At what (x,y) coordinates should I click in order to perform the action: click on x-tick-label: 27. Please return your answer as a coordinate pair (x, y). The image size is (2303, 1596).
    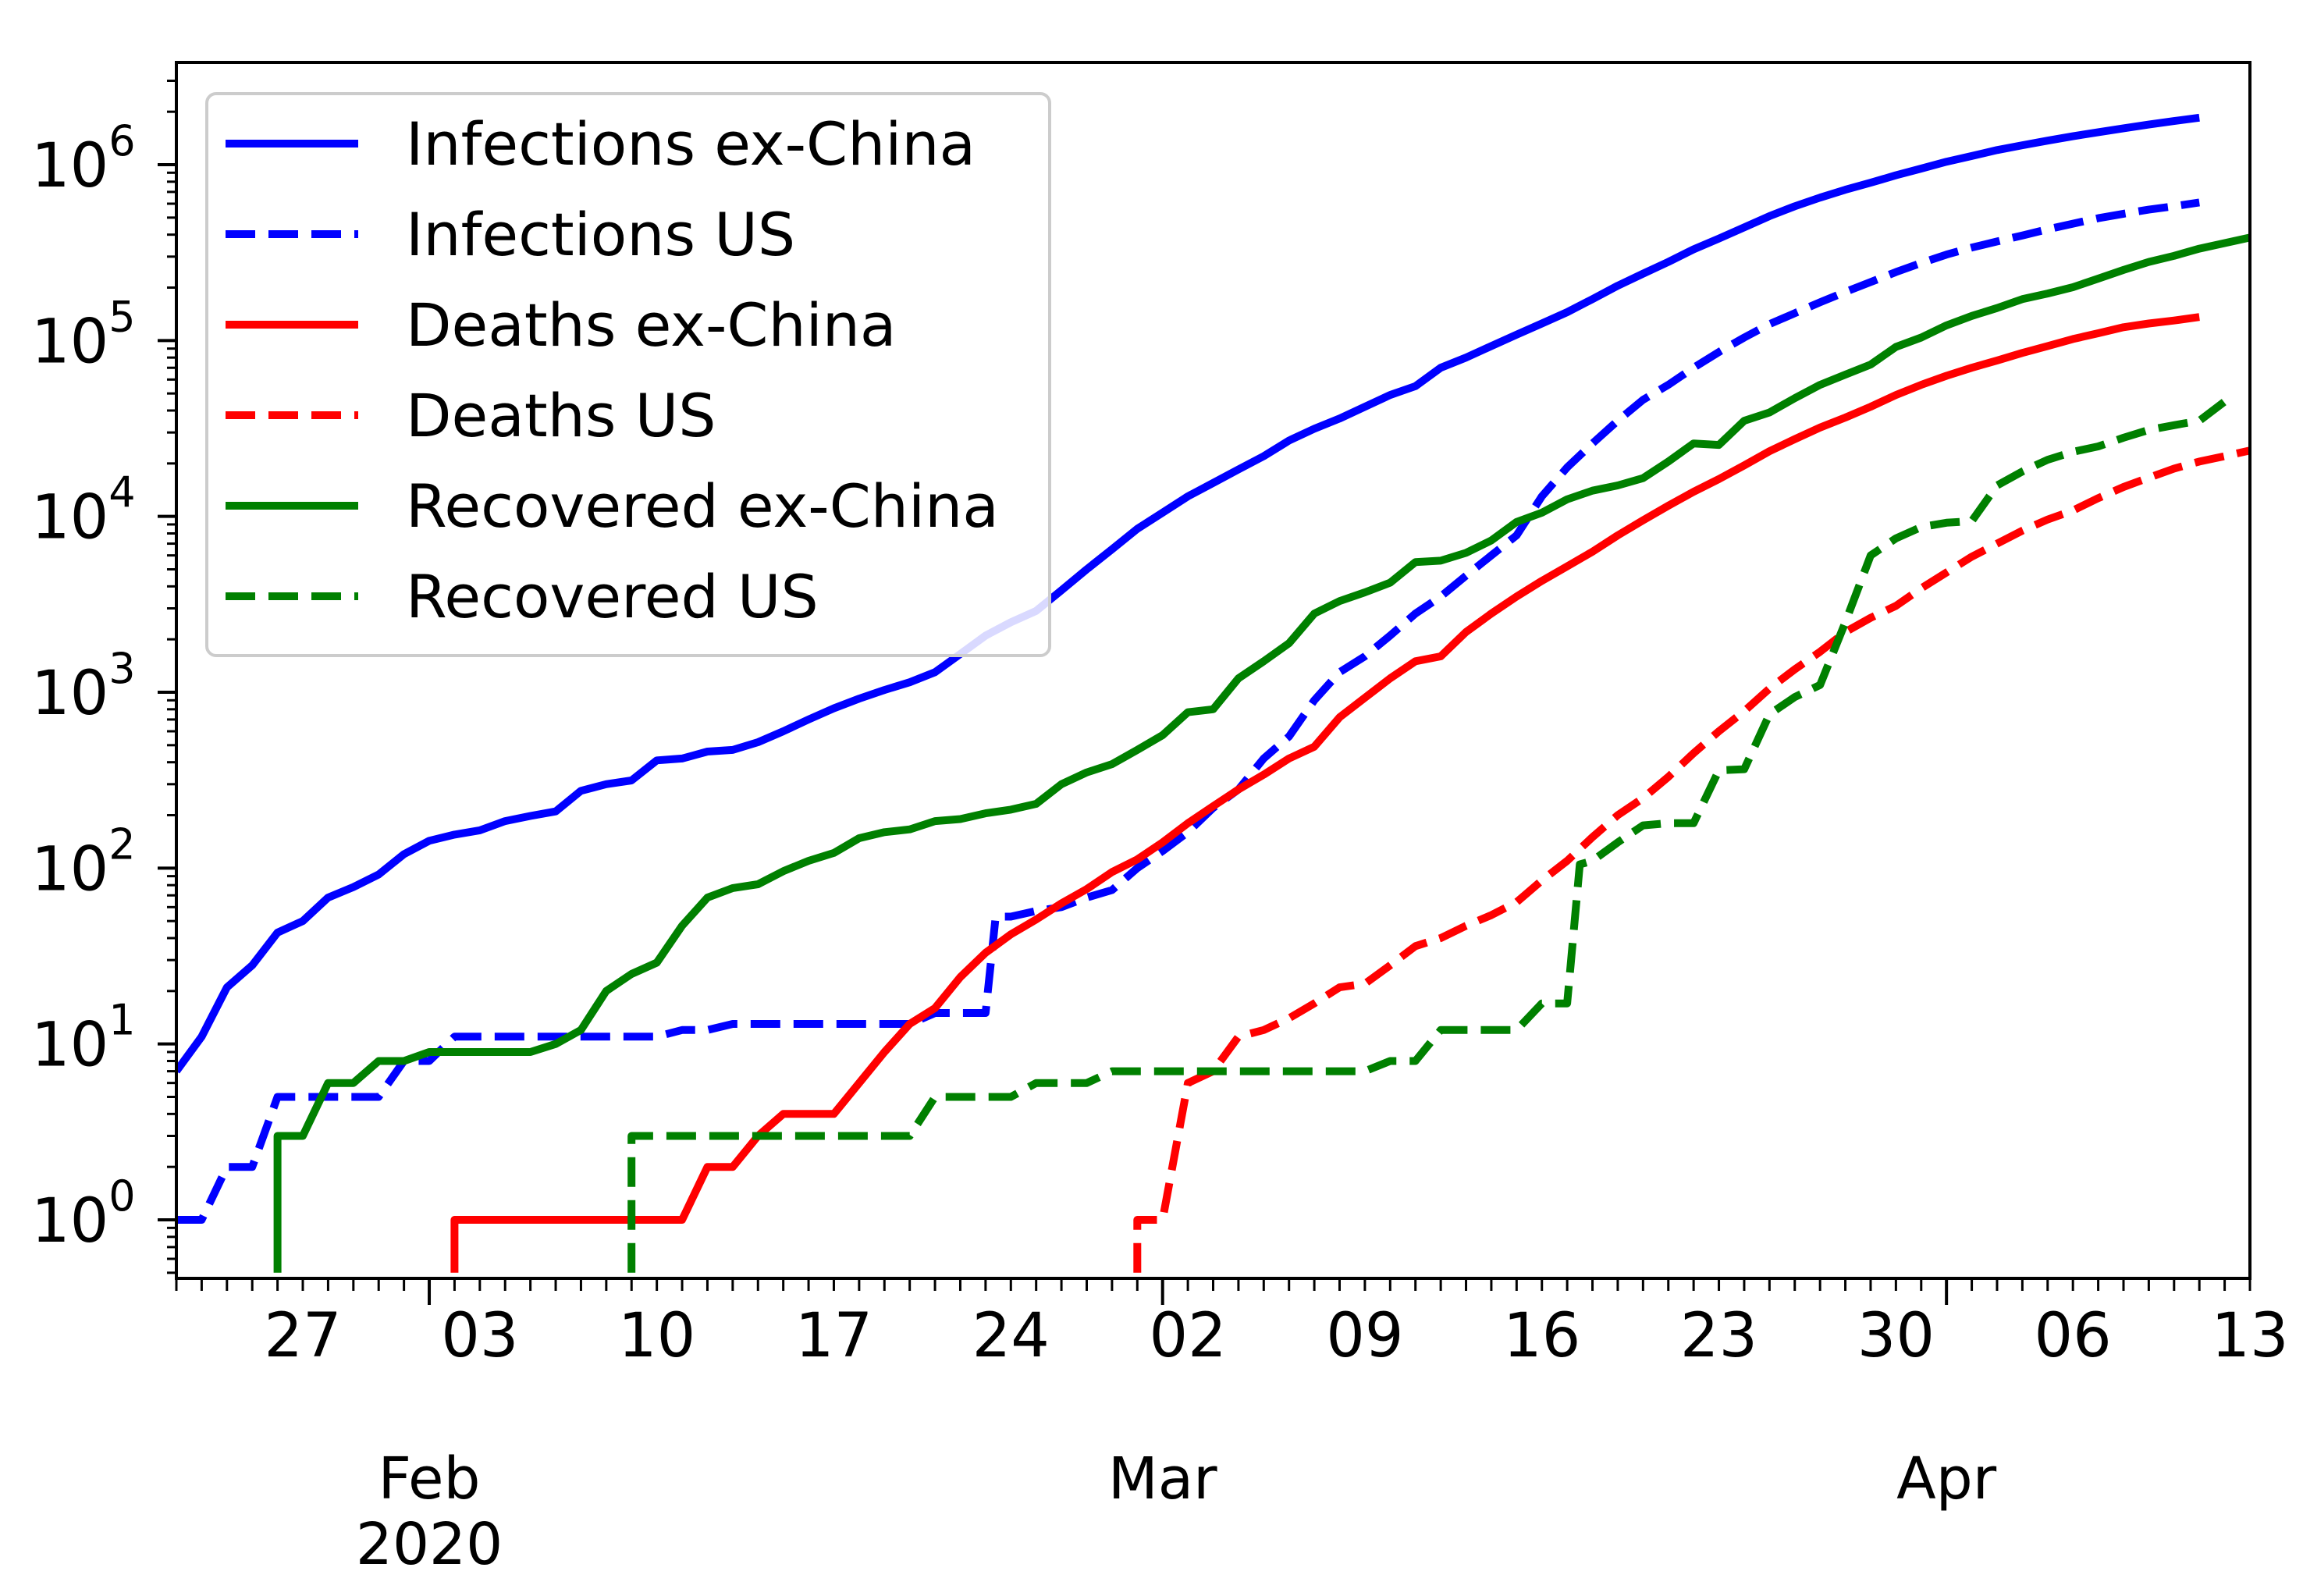
    Looking at the image, I should click on (302, 1336).